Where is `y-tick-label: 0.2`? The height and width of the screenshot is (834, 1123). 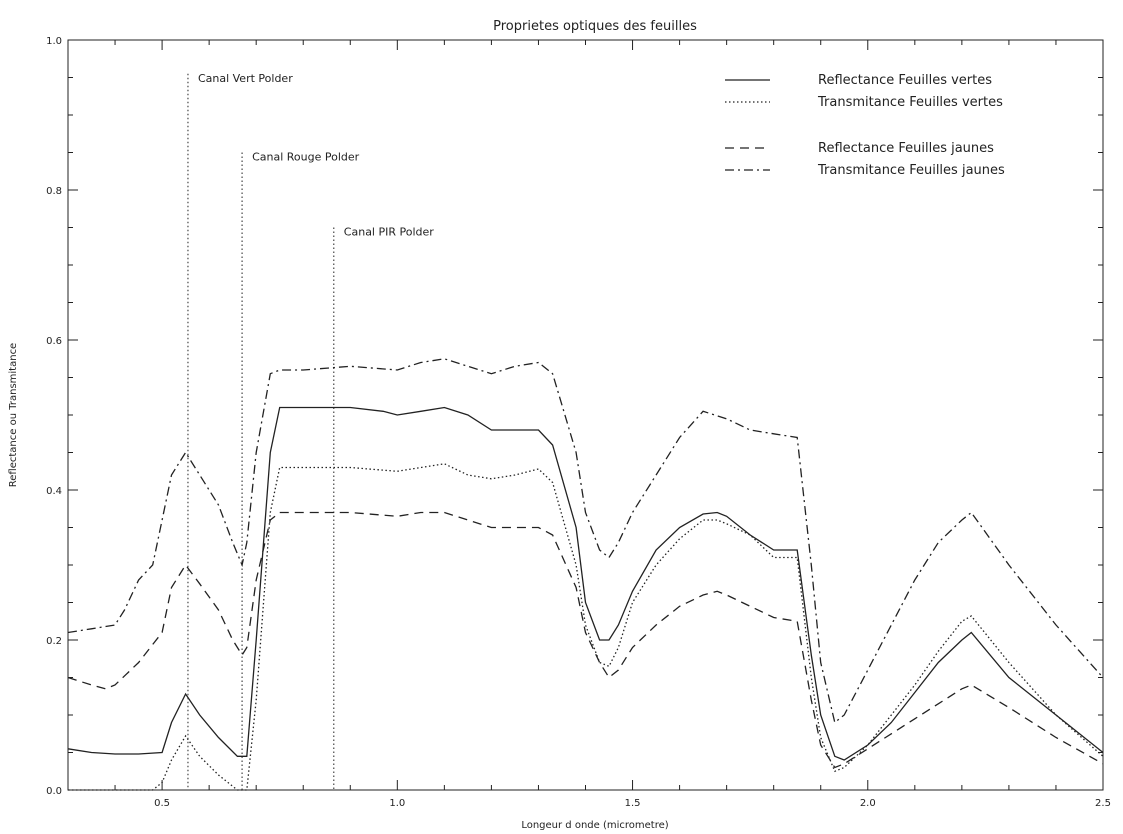 y-tick-label: 0.2 is located at coordinates (54, 641).